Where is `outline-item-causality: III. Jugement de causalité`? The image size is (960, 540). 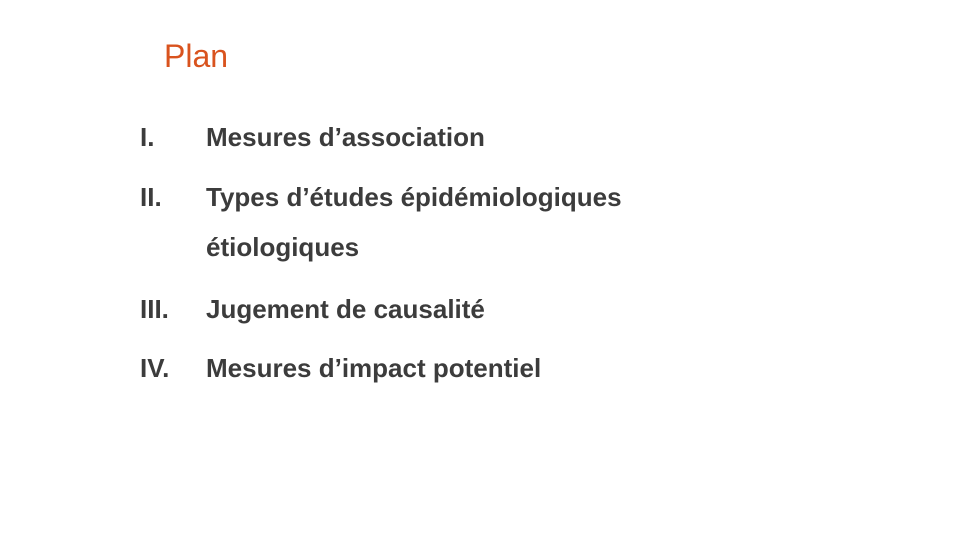
outline-item-causality: III. Jugement de causalité is located at coordinates (530, 309).